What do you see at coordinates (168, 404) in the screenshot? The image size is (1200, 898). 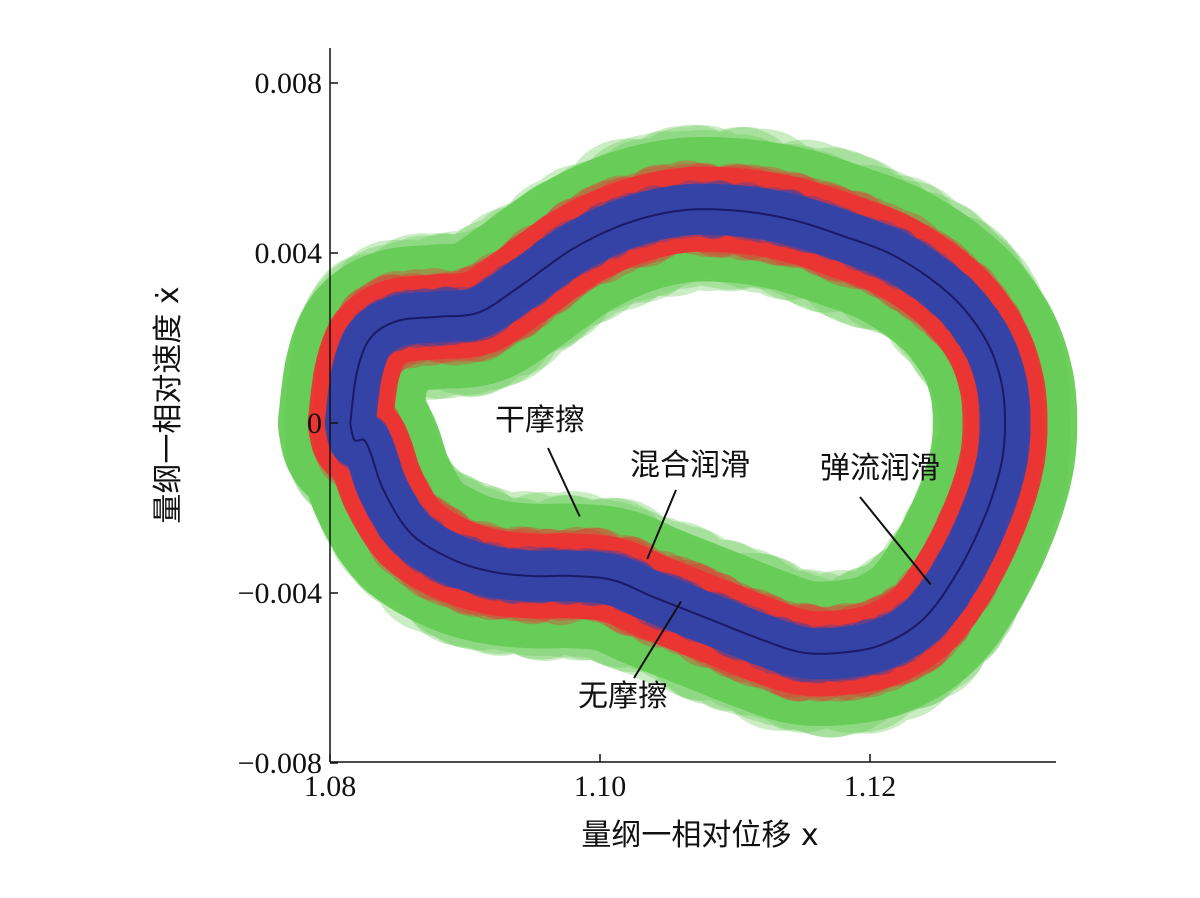 I see `y-axis-title: 量纲一相对速度 ẋ` at bounding box center [168, 404].